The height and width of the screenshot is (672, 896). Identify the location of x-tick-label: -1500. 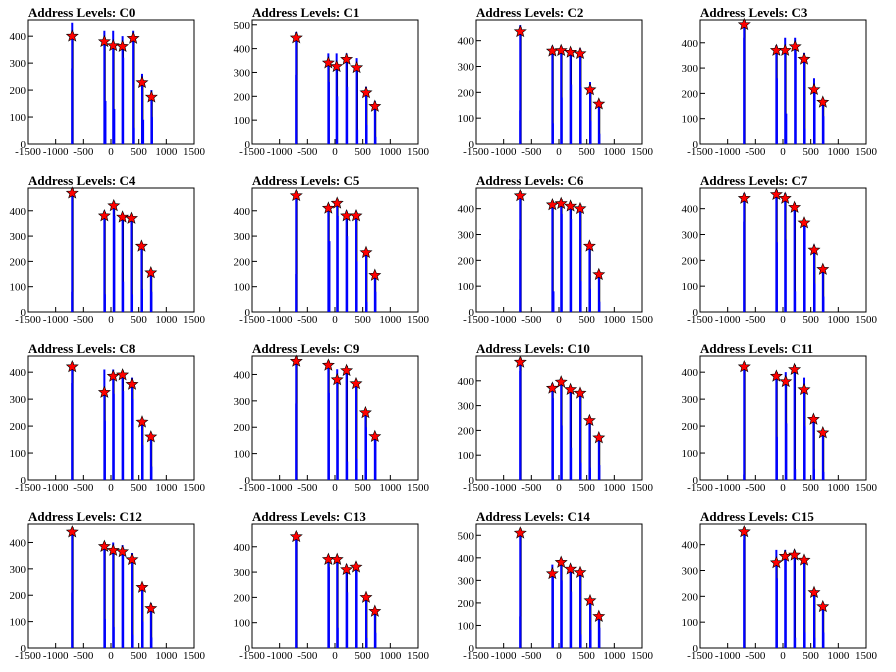
(252, 152).